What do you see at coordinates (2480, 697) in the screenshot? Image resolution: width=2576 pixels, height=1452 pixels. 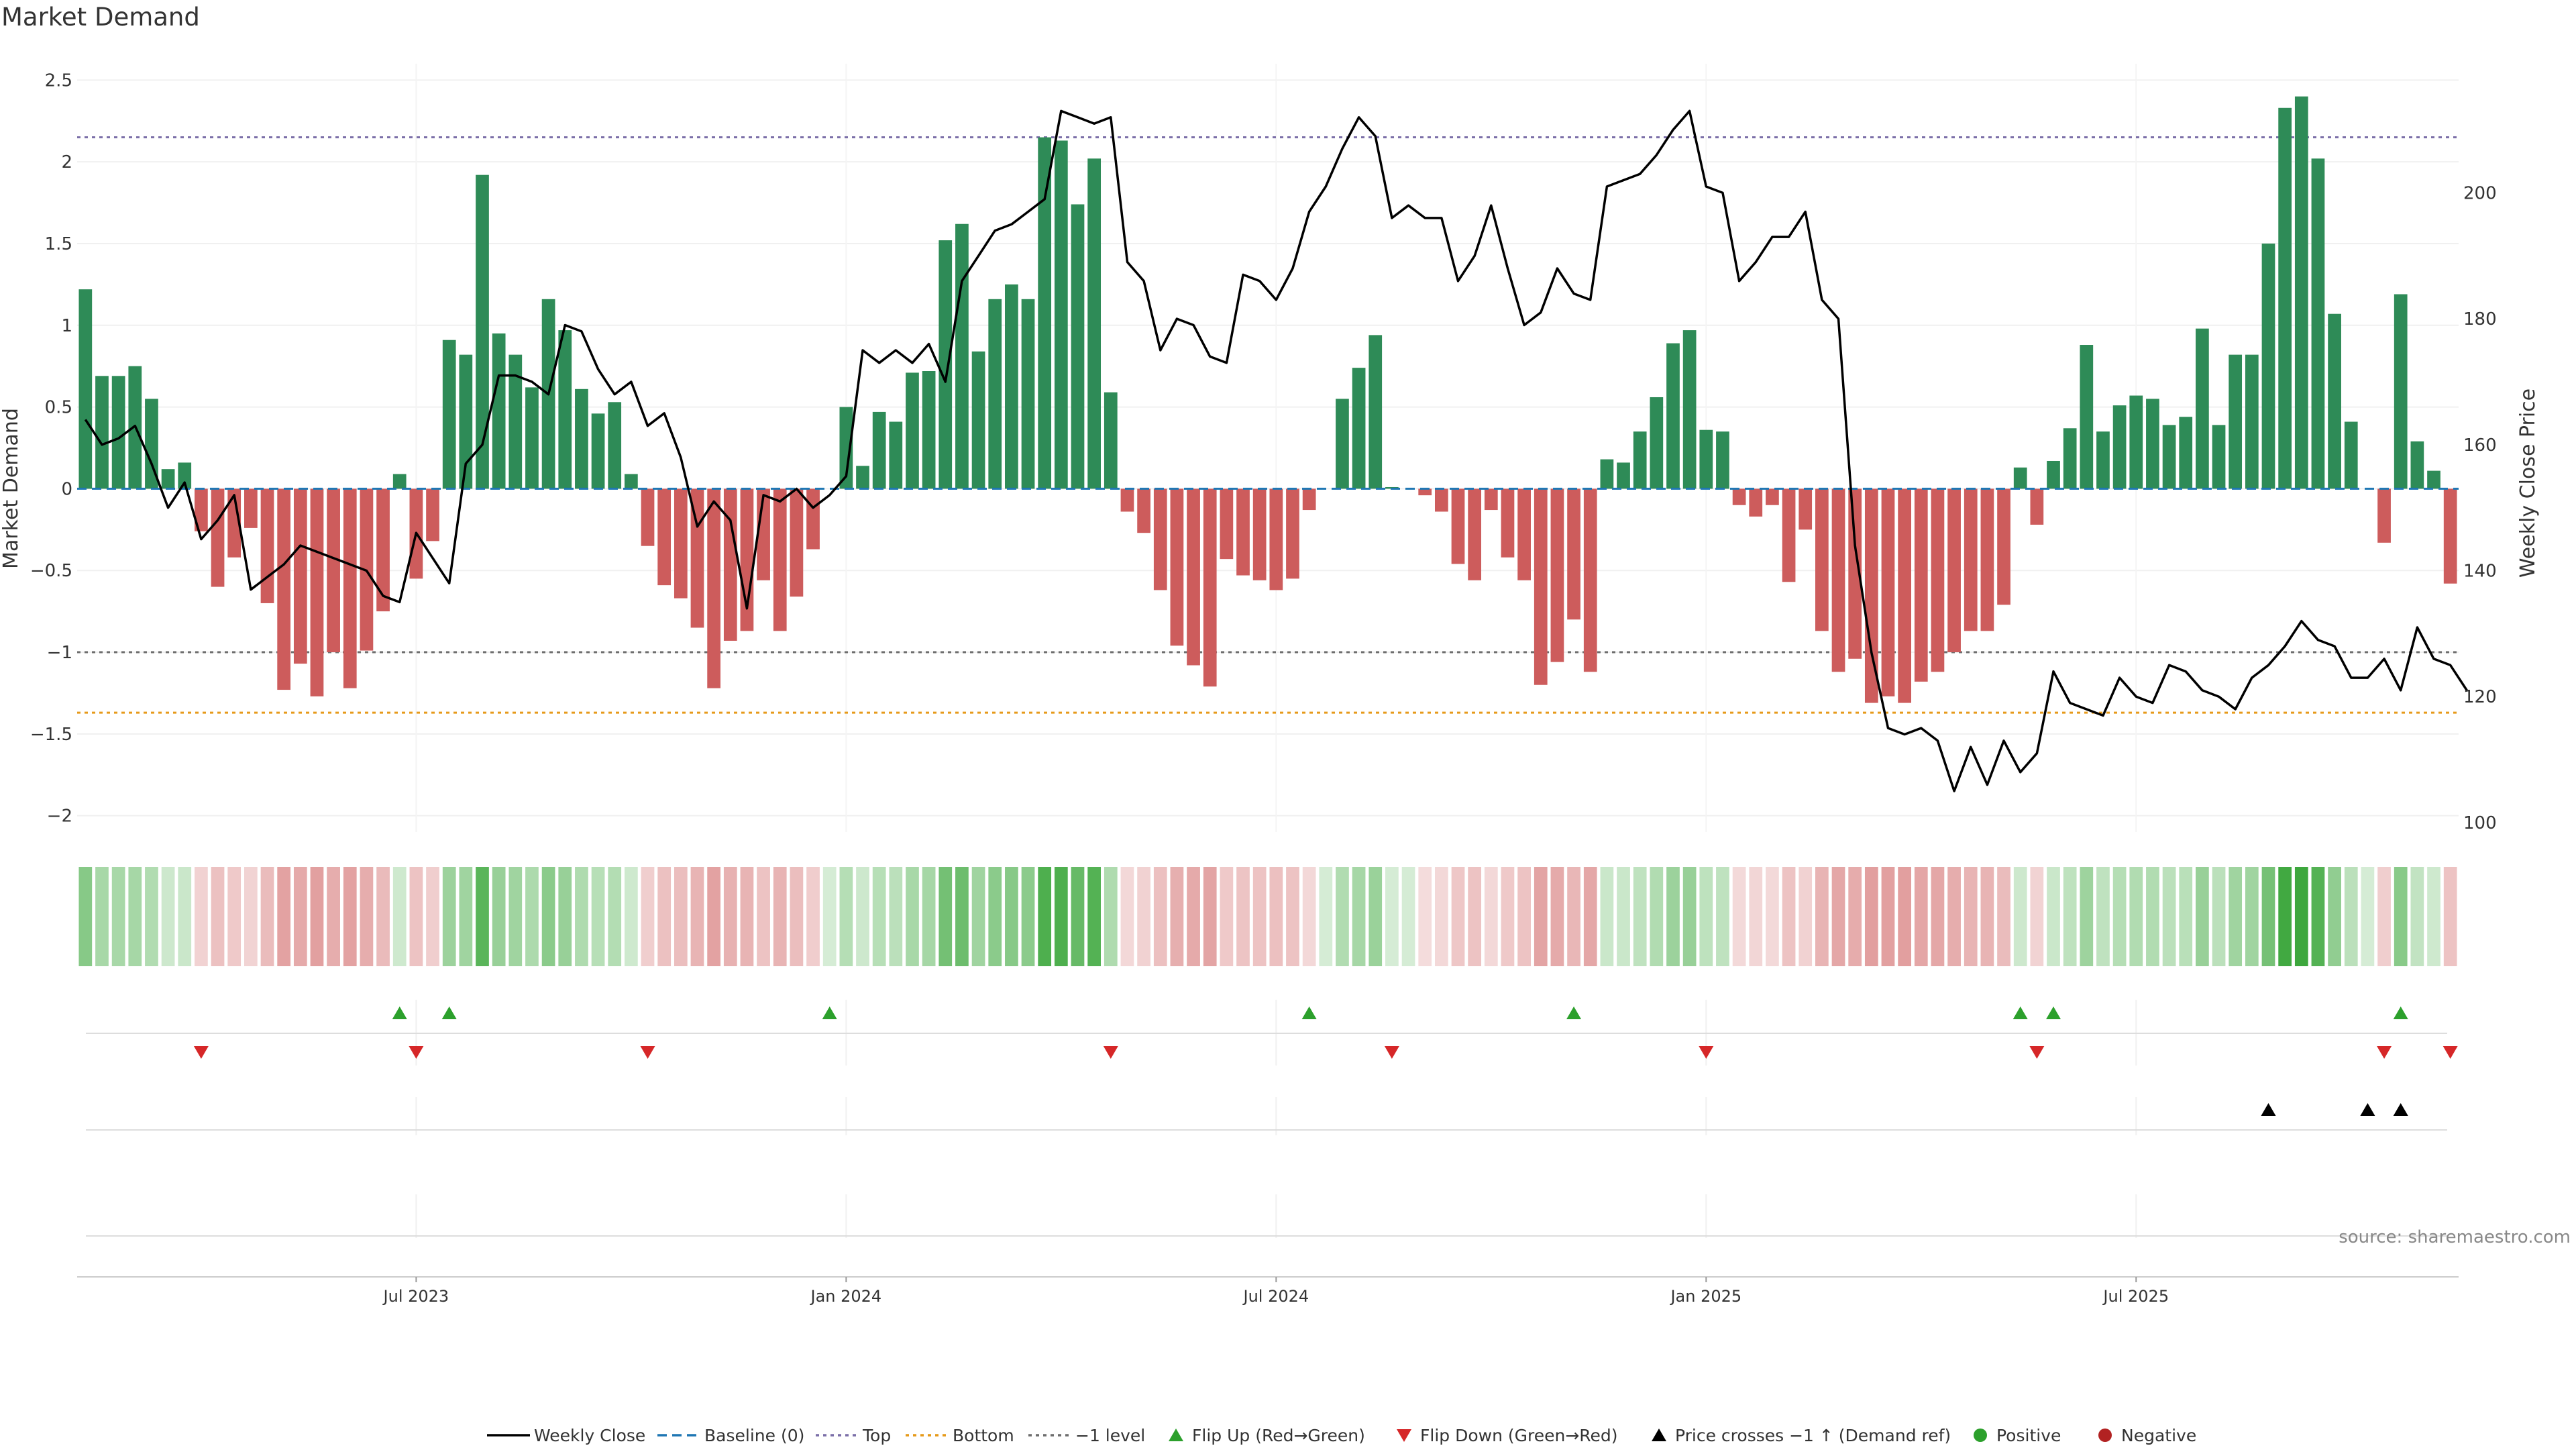 I see `y2-tick-label: 120` at bounding box center [2480, 697].